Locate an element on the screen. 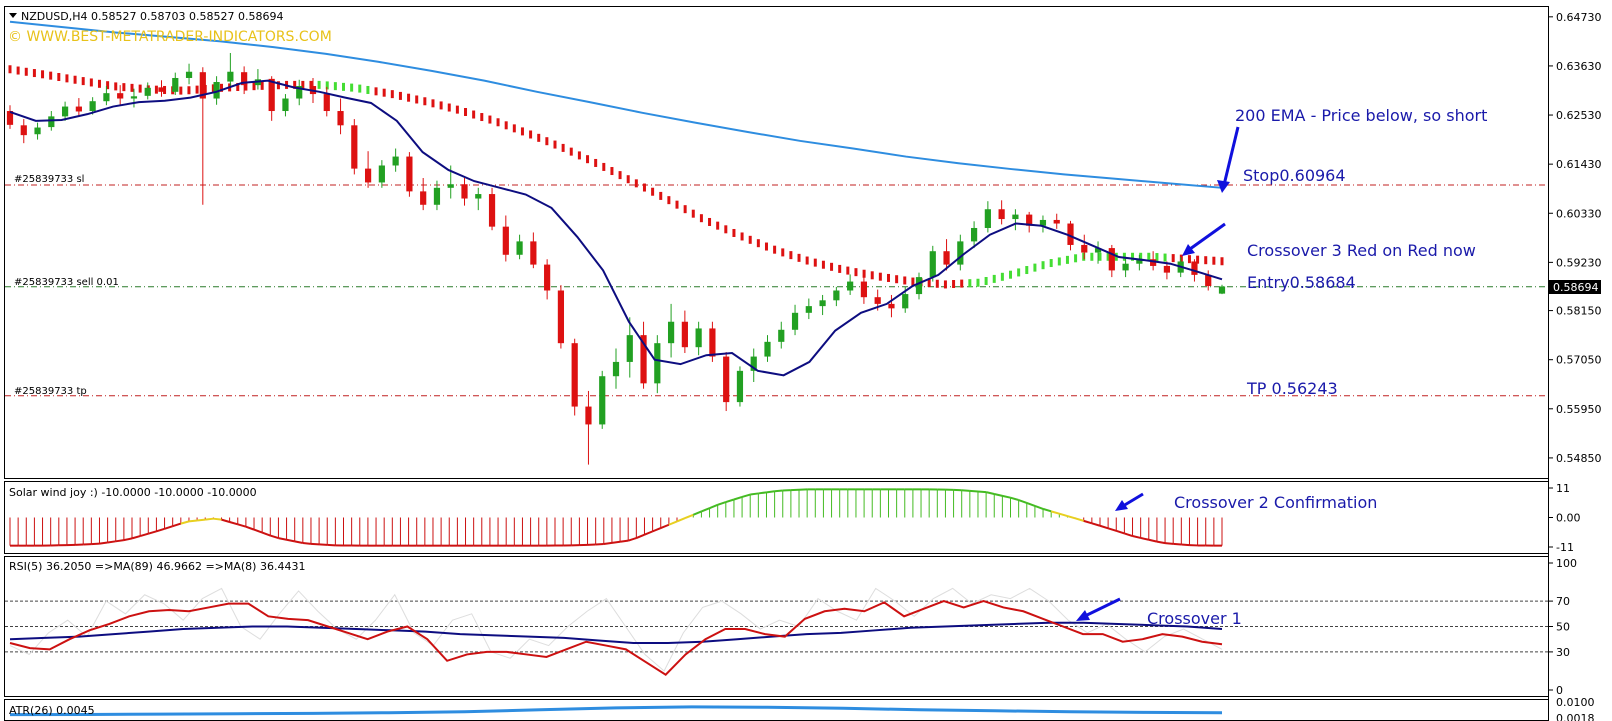 Image resolution: width=1612 pixels, height=721 pixels. price-axis-label: 0.55950 is located at coordinates (1579, 409).